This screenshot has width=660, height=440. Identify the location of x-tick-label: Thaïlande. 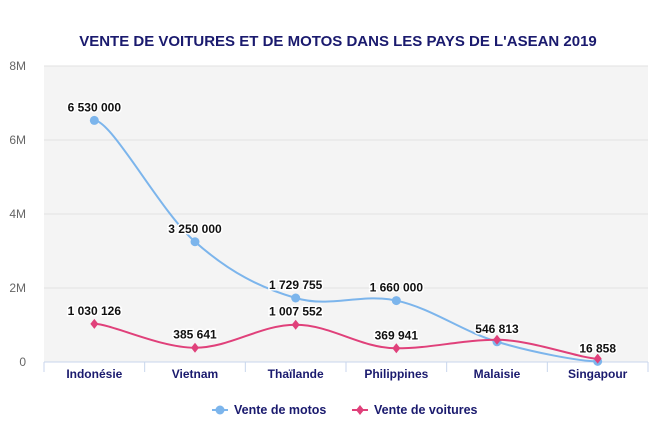
(296, 374).